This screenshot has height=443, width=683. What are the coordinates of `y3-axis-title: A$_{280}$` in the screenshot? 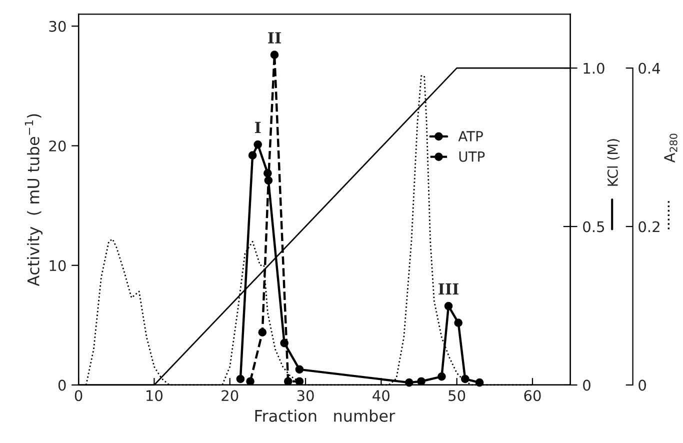 It's located at (671, 148).